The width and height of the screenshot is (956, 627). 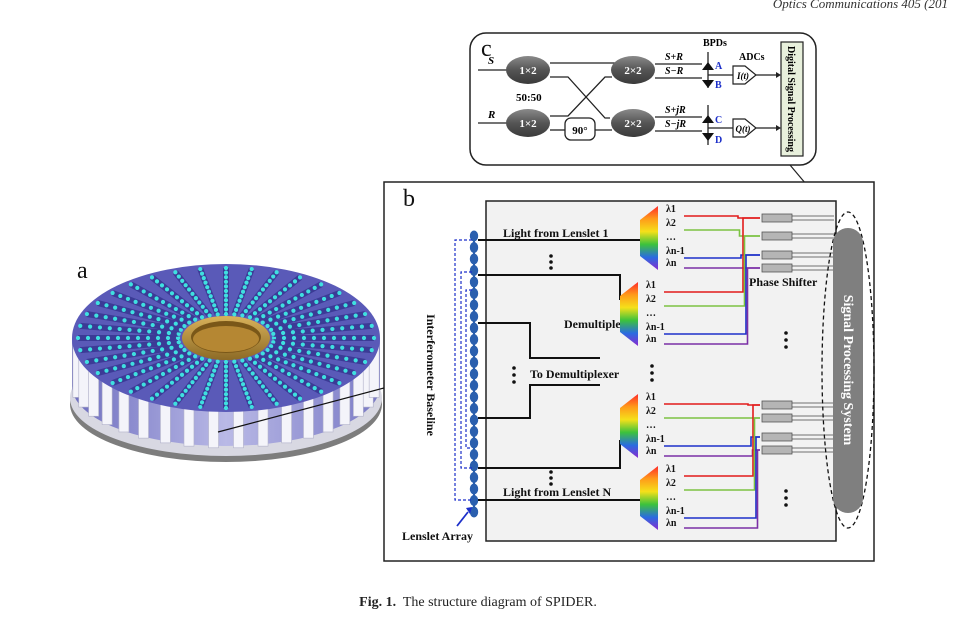 I want to click on phase-shifter, so click(x=777, y=450).